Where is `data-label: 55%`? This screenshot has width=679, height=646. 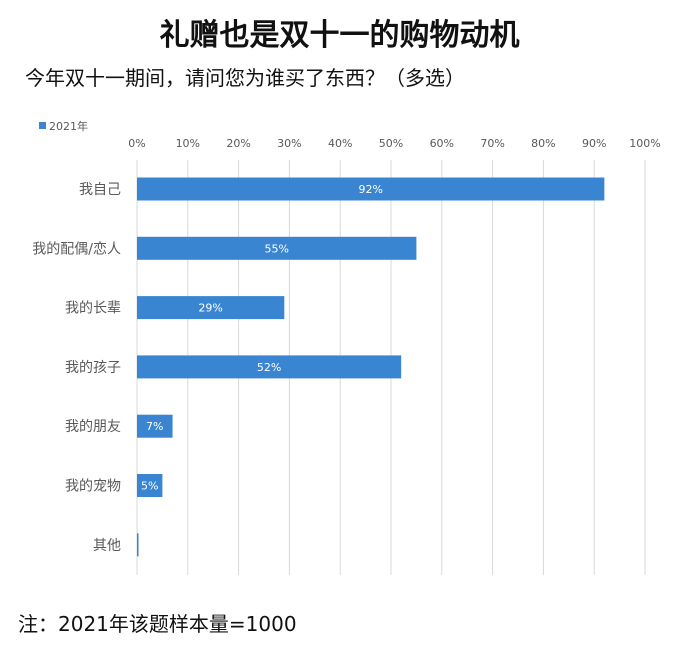 data-label: 55% is located at coordinates (276, 248).